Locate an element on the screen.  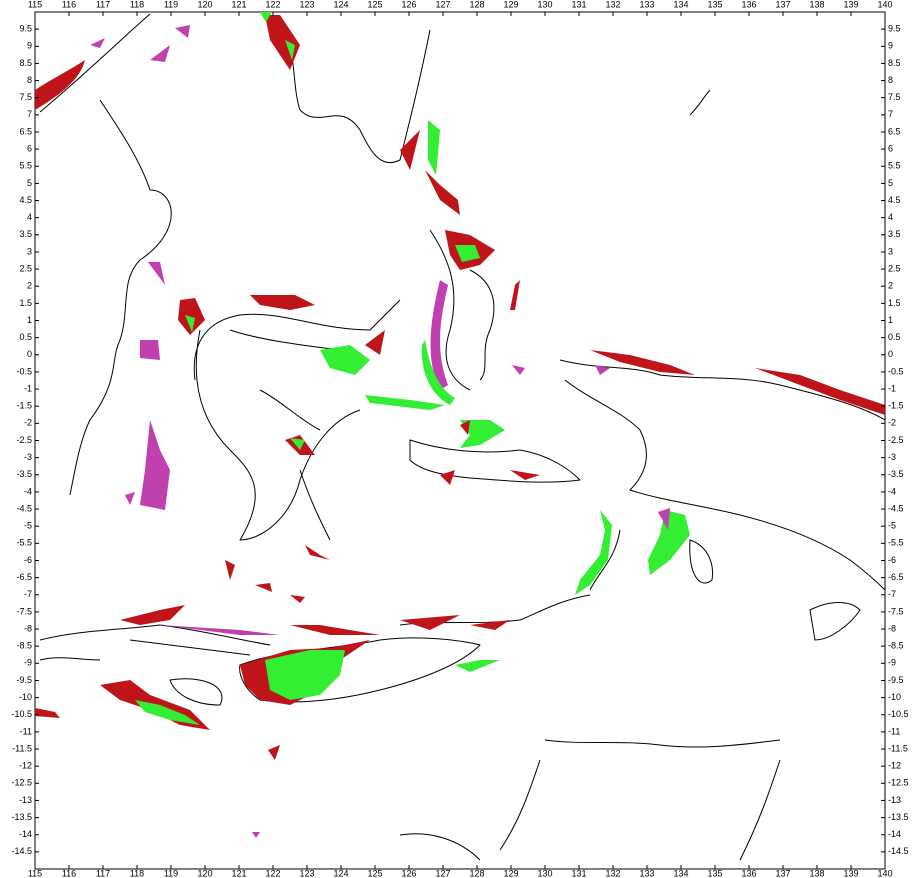
y-tick-label-left: -2.5 is located at coordinates (24, 440).